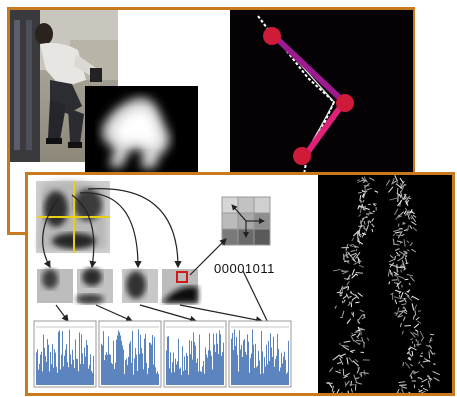 This screenshot has width=457, height=397. I want to click on lbp-grid, so click(246, 221).